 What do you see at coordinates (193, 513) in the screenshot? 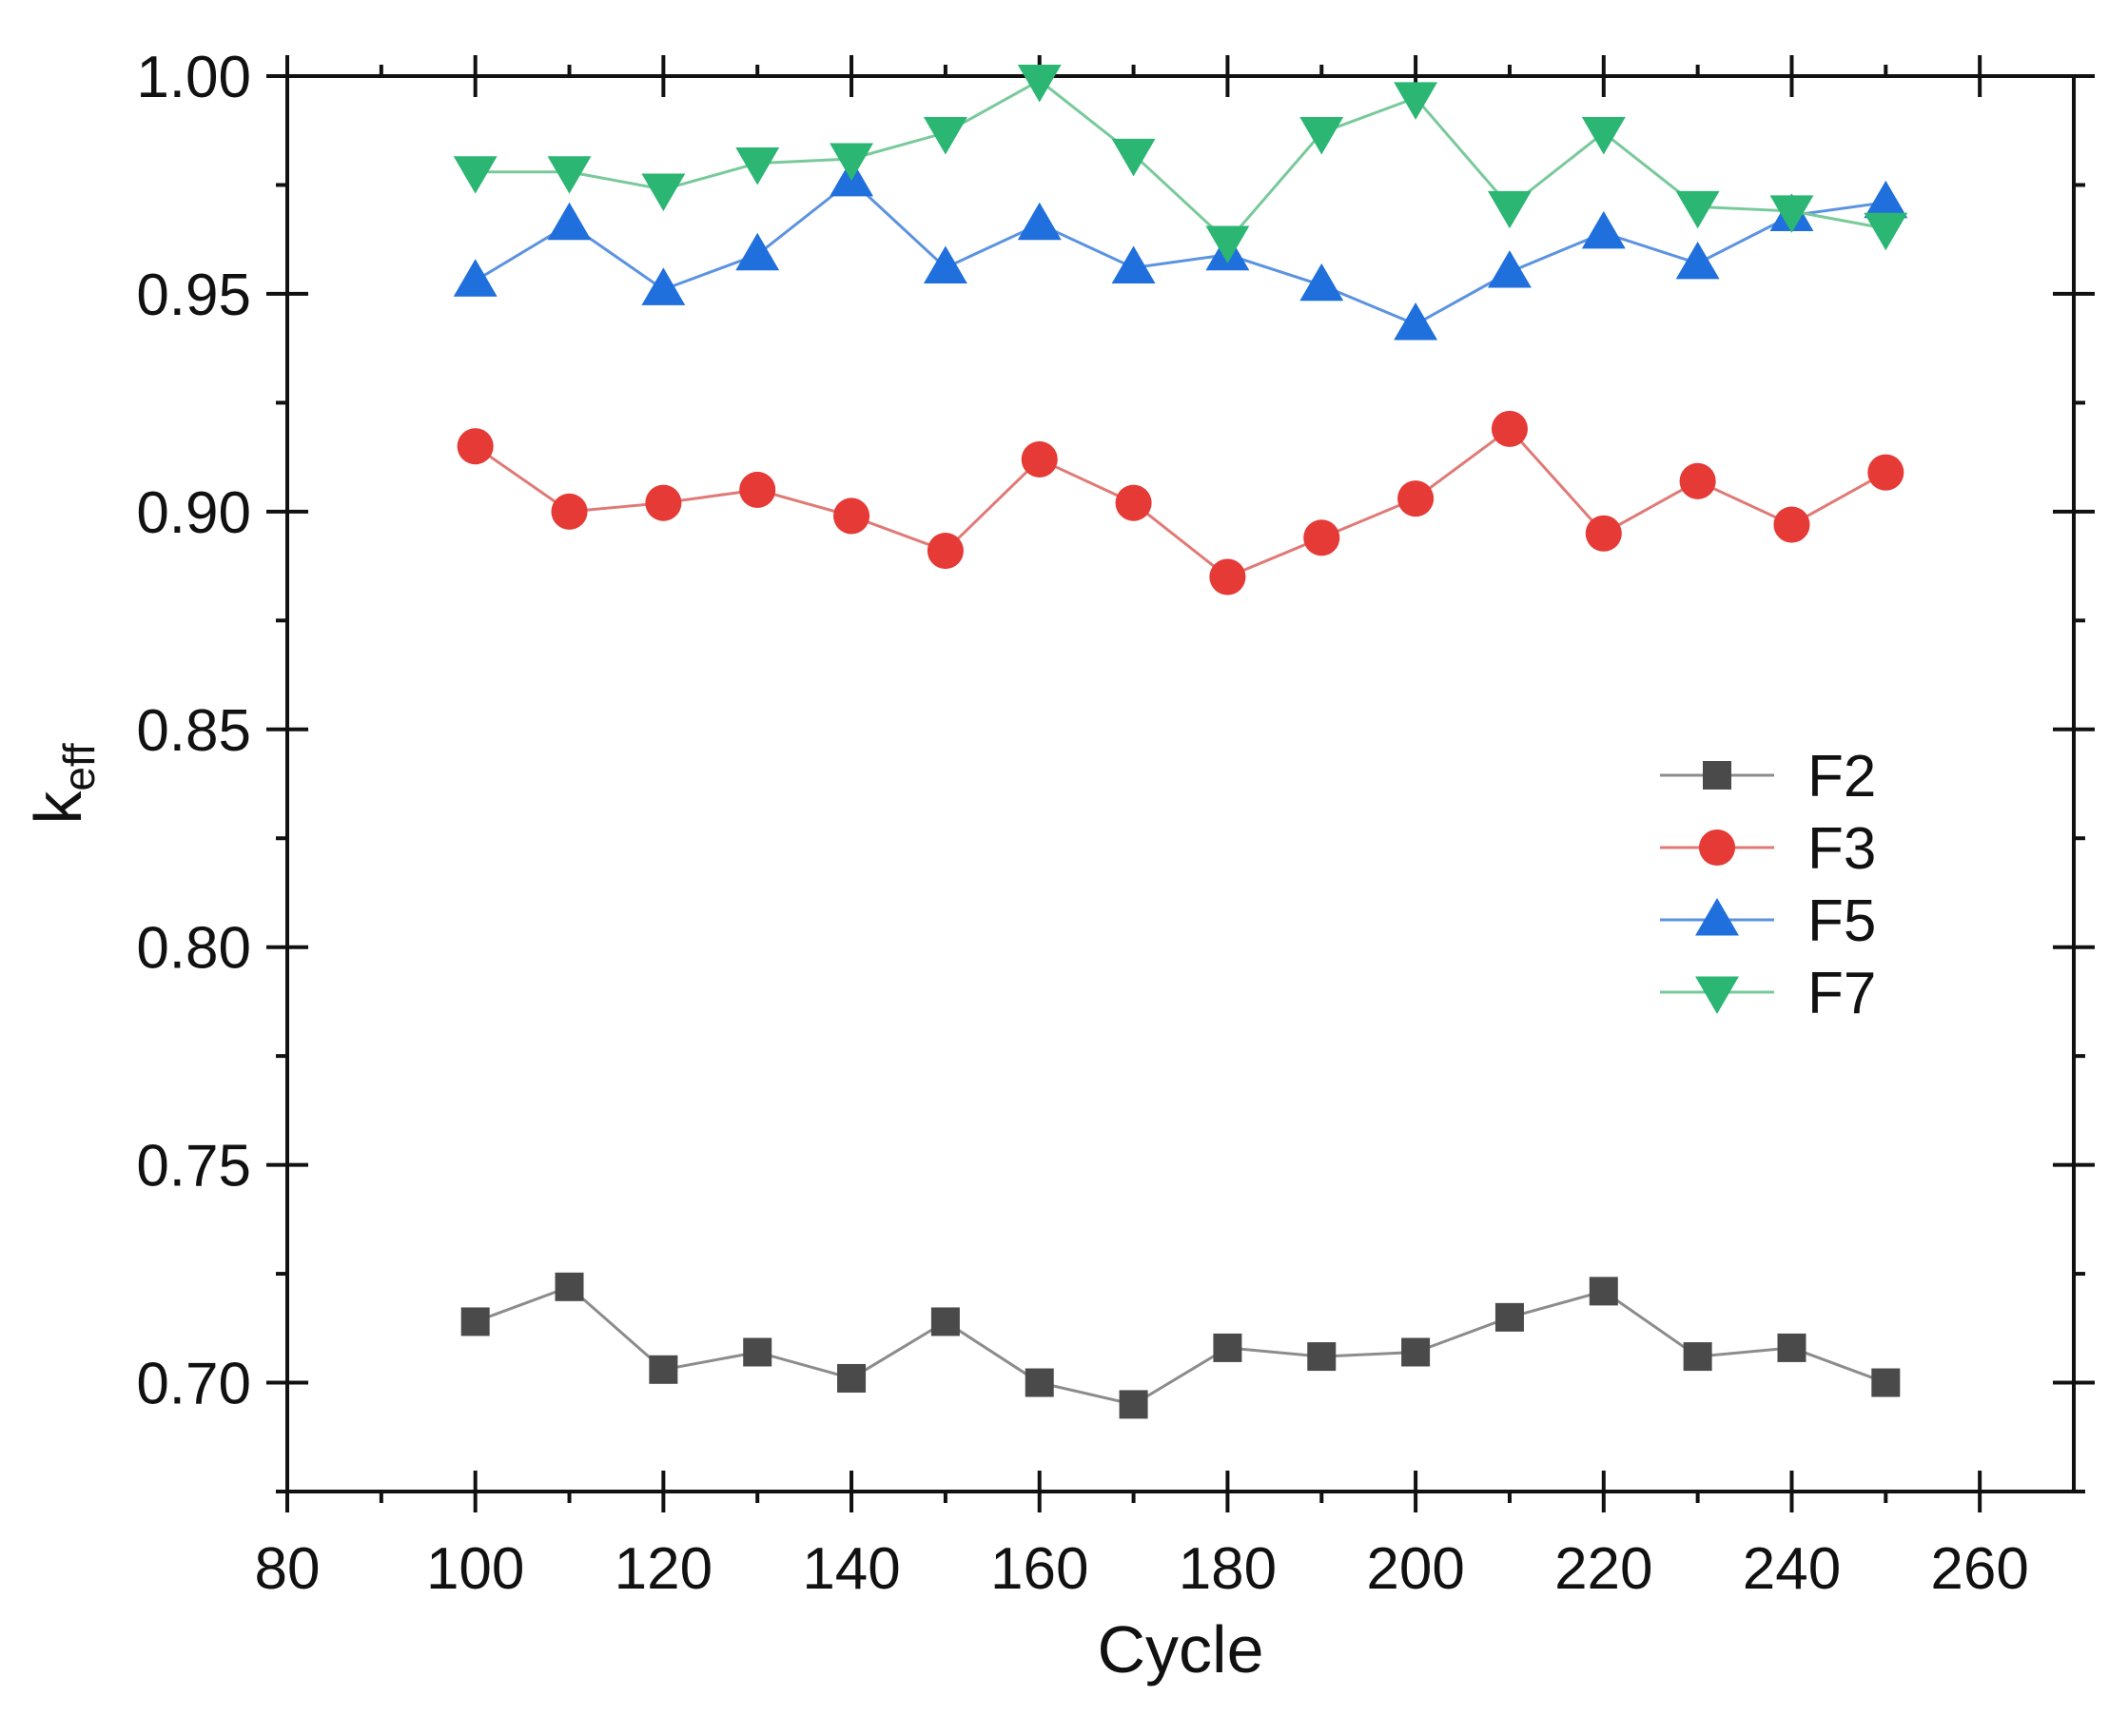
I see `y-tick-label: 0.90` at bounding box center [193, 513].